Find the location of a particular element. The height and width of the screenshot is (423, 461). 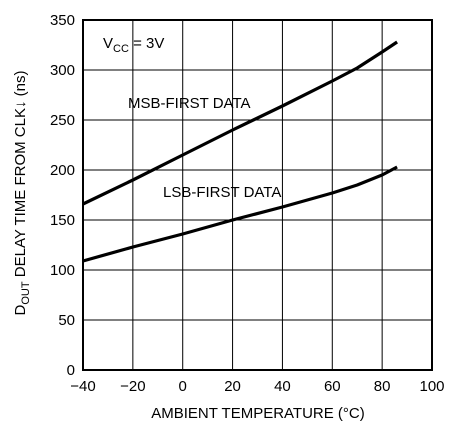

condition-annotation: VCC = 3V is located at coordinates (133, 45).